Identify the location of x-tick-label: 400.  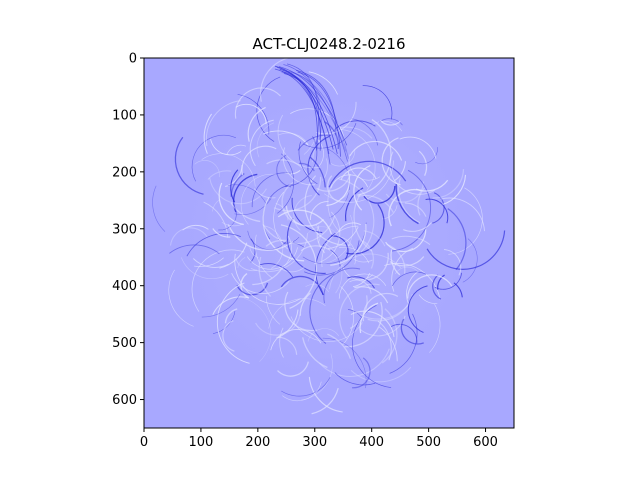
(371, 442).